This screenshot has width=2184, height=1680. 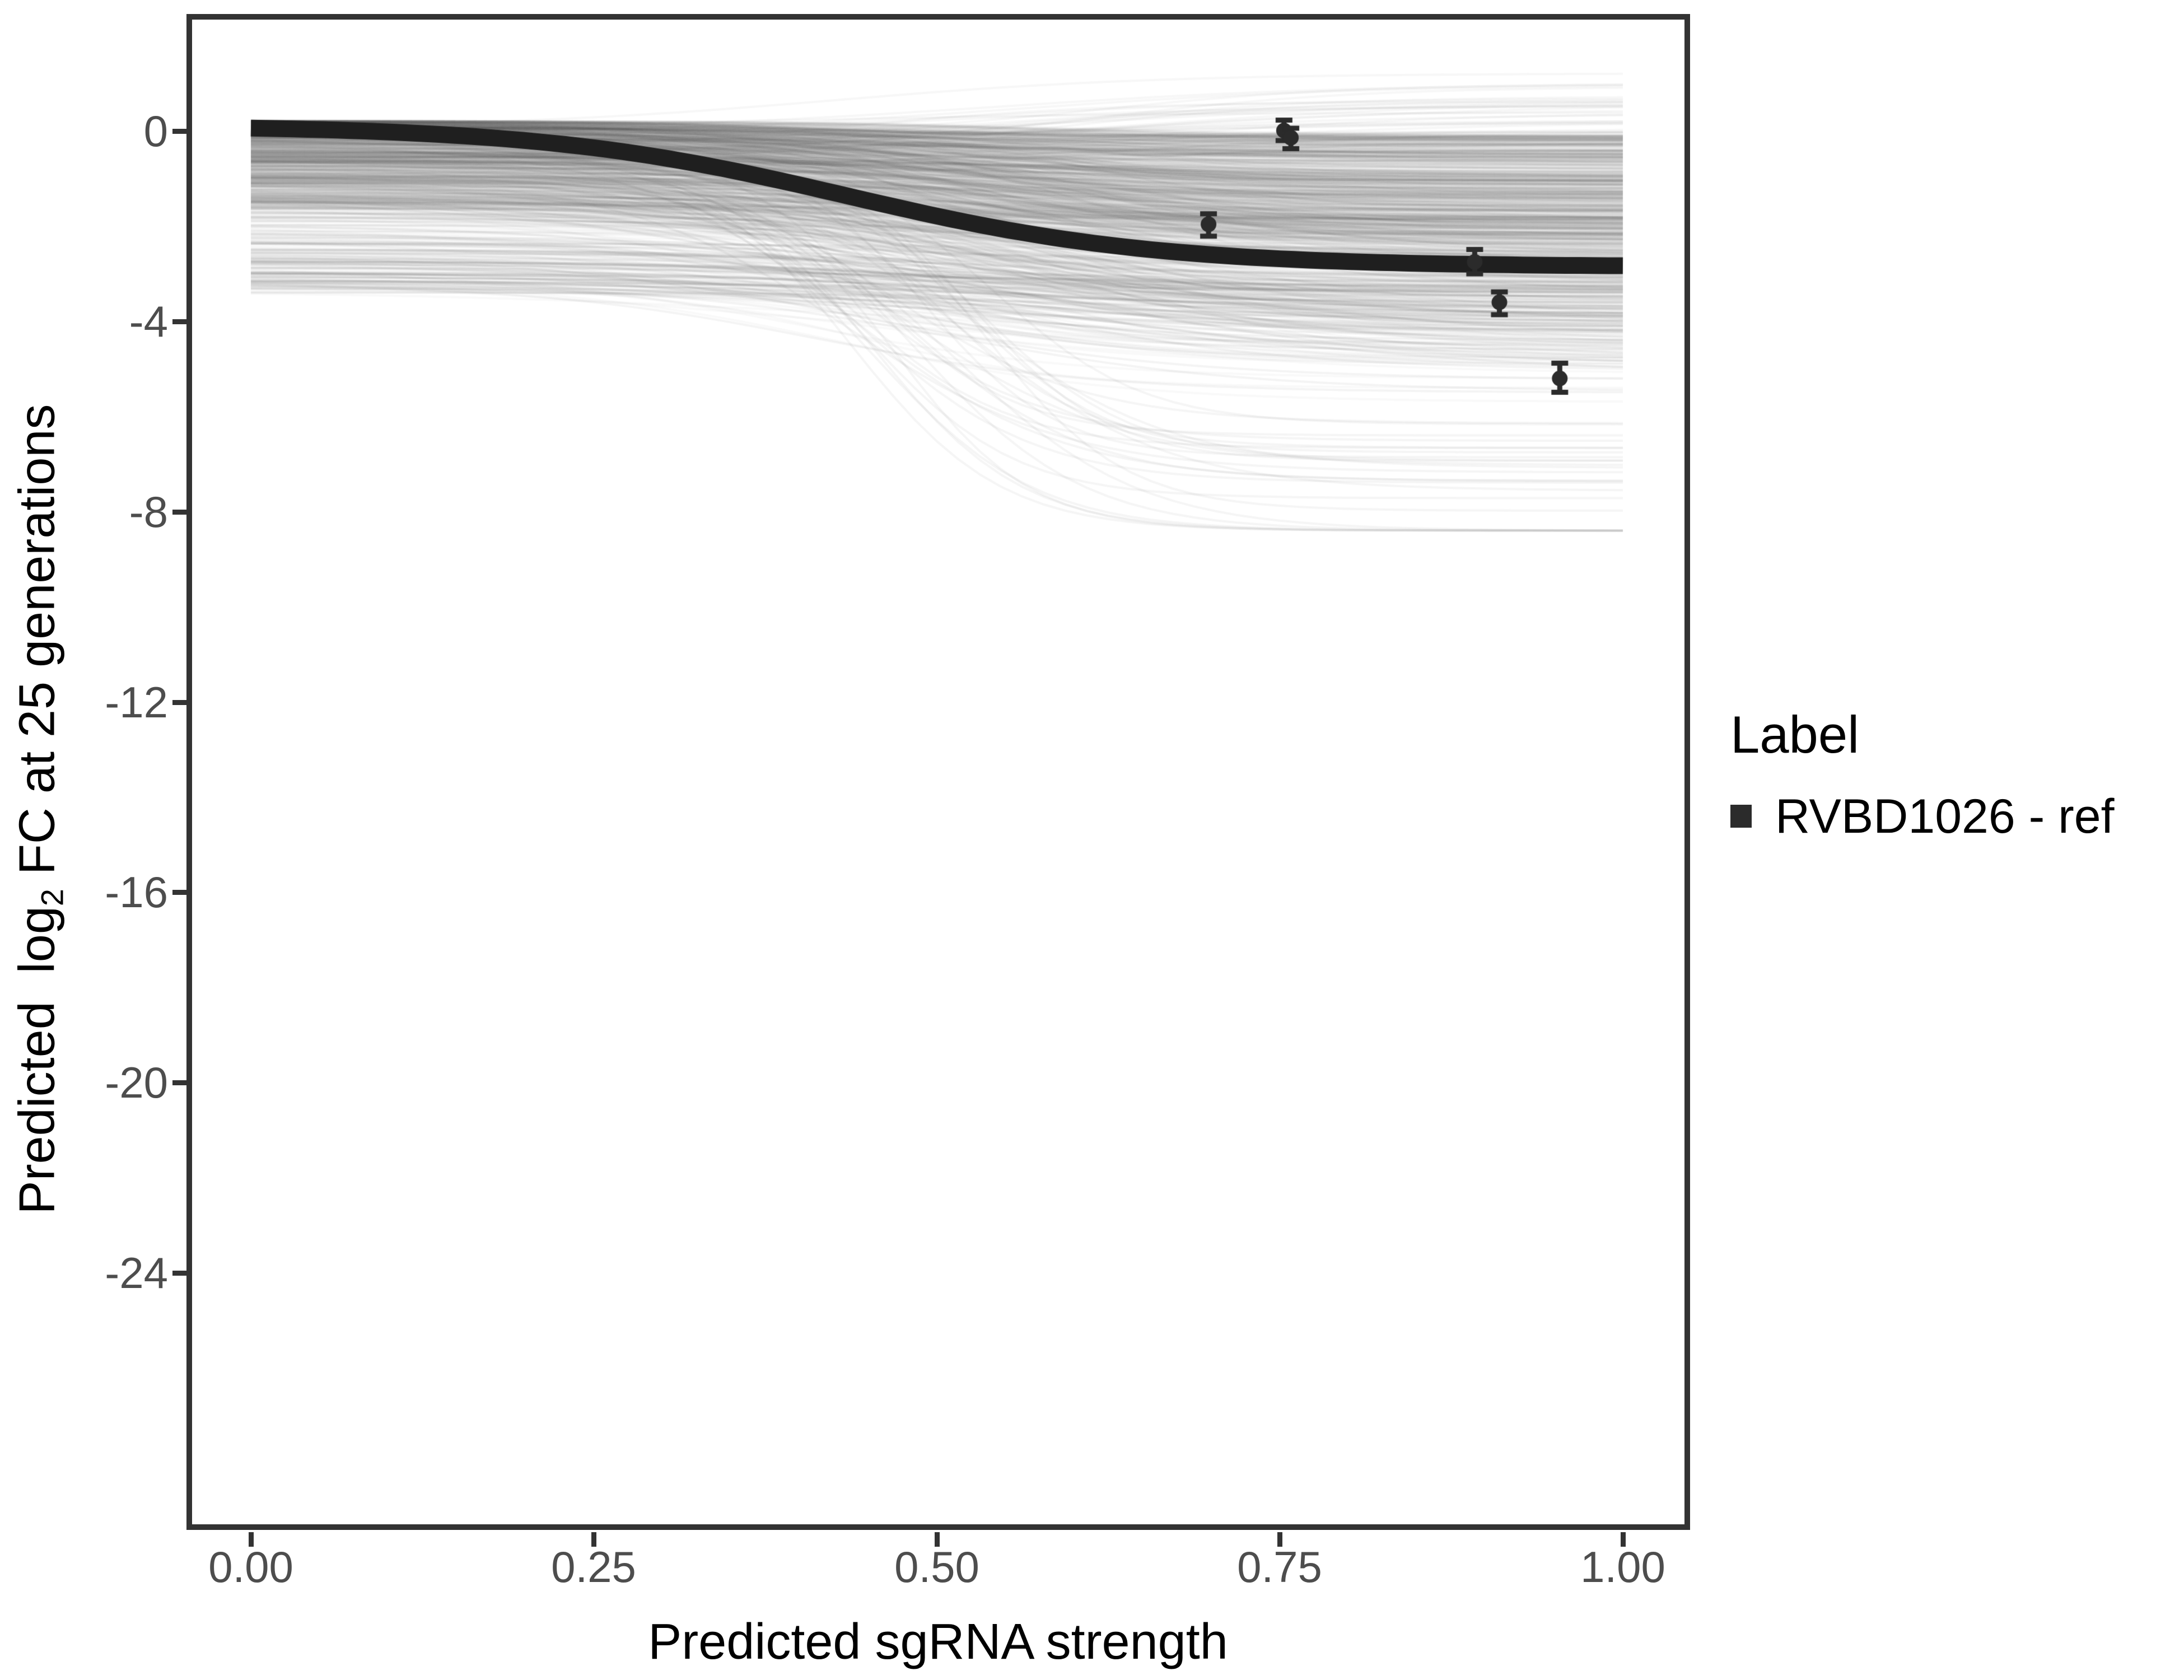 What do you see at coordinates (1741, 817) in the screenshot?
I see `legend-key-swatch` at bounding box center [1741, 817].